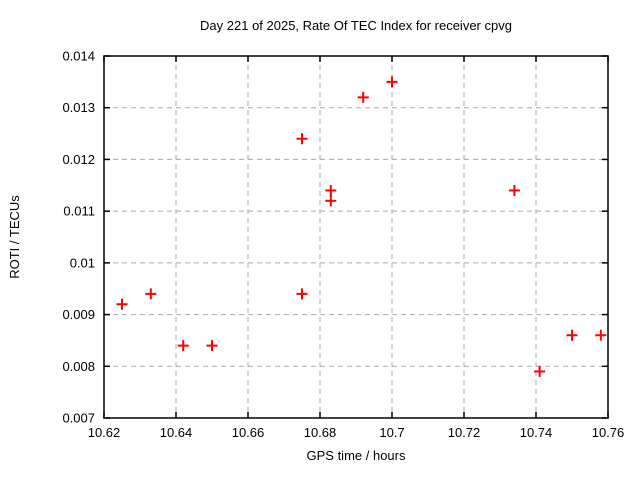  I want to click on y-tick-label: 0.007, so click(78, 418).